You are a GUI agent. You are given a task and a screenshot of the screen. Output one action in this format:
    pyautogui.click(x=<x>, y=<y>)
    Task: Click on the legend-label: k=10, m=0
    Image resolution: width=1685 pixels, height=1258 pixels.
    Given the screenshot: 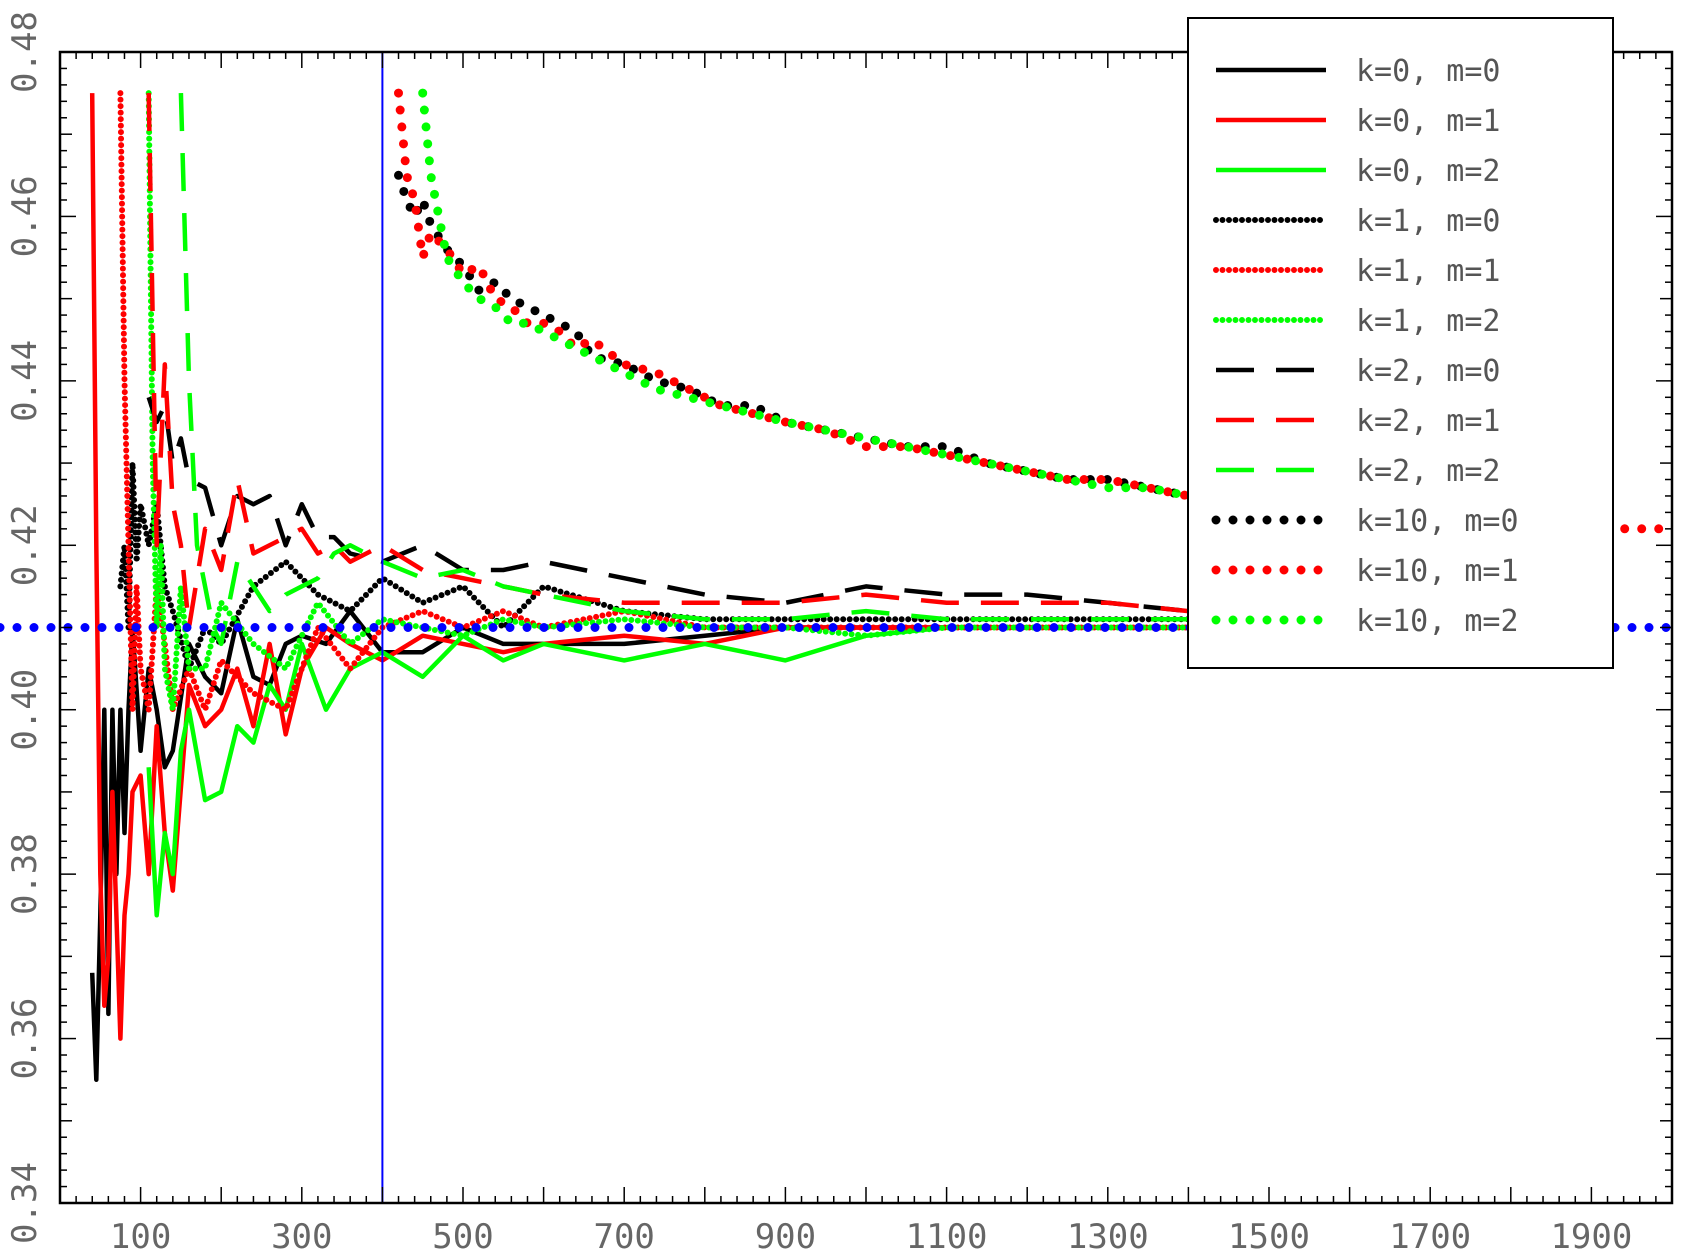 What is the action you would take?
    pyautogui.click(x=1437, y=521)
    